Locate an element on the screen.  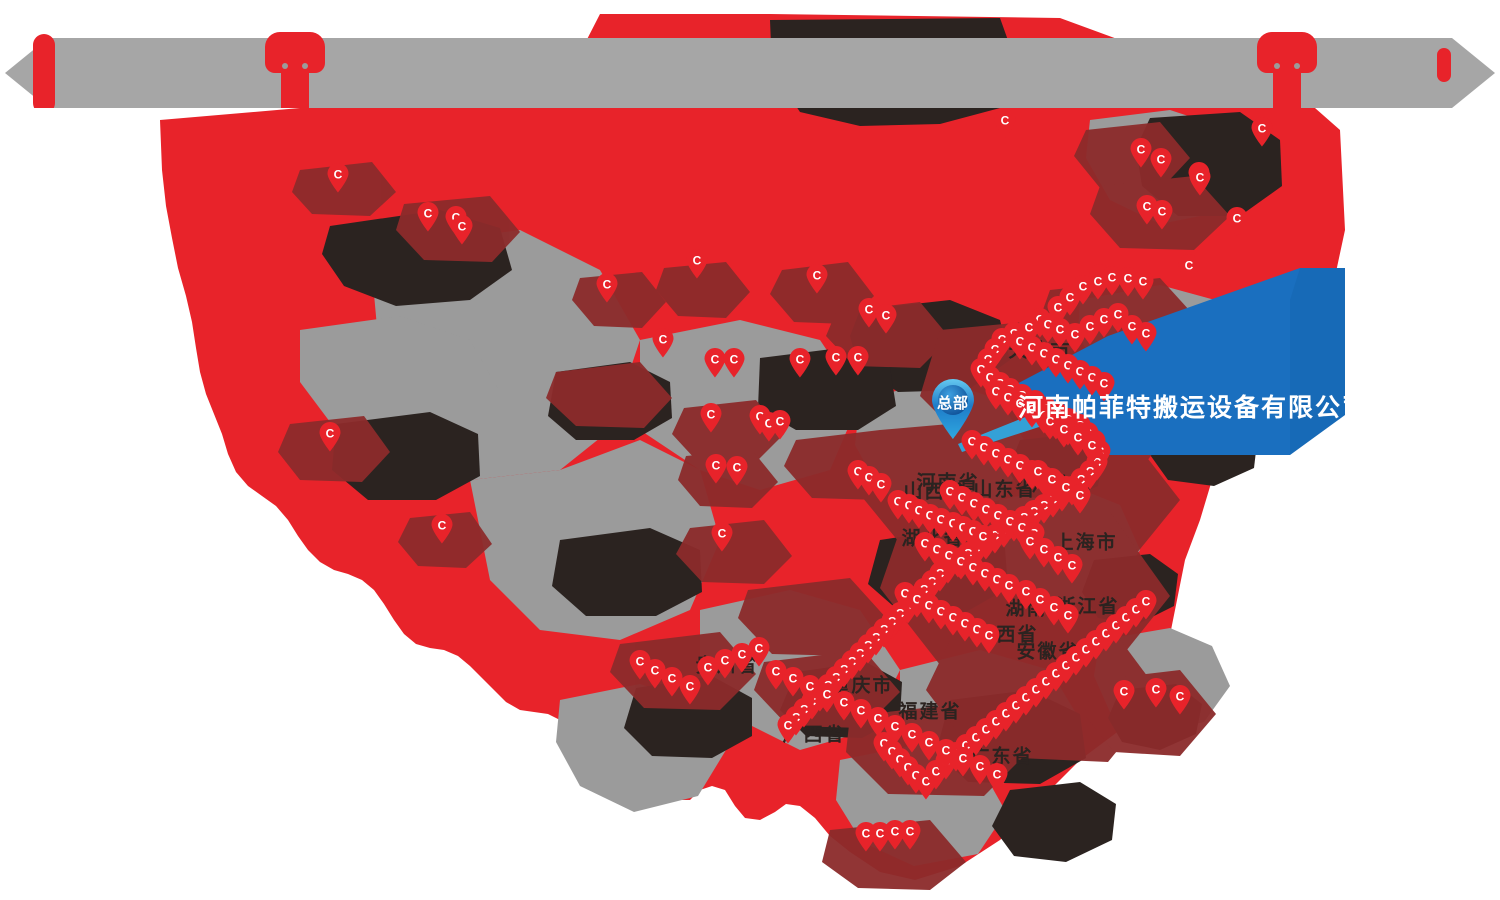
marker-mid-left is located at coordinates (295, 52).